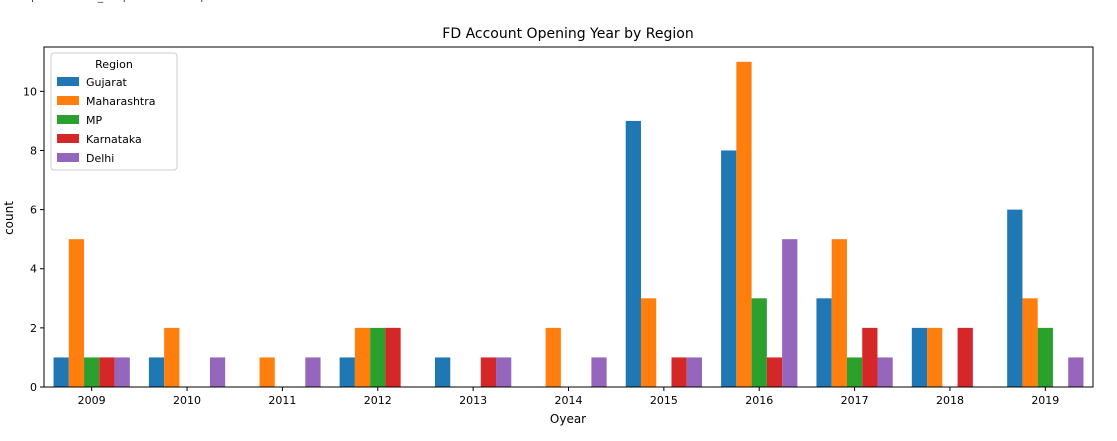 The width and height of the screenshot is (1117, 441). I want to click on x-tick-label: 2016, so click(759, 400).